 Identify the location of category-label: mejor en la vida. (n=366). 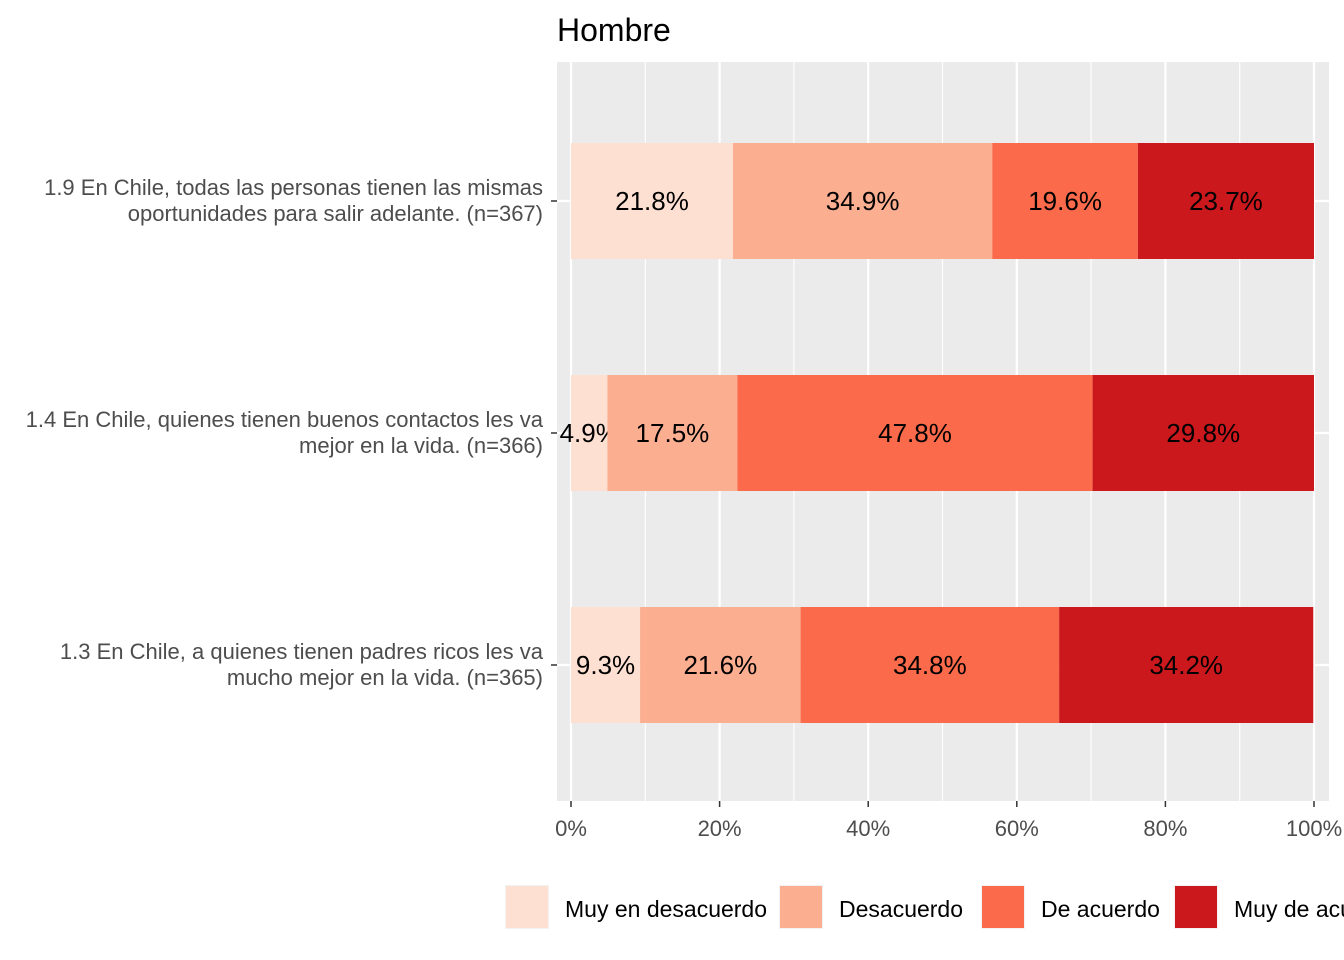
(421, 445).